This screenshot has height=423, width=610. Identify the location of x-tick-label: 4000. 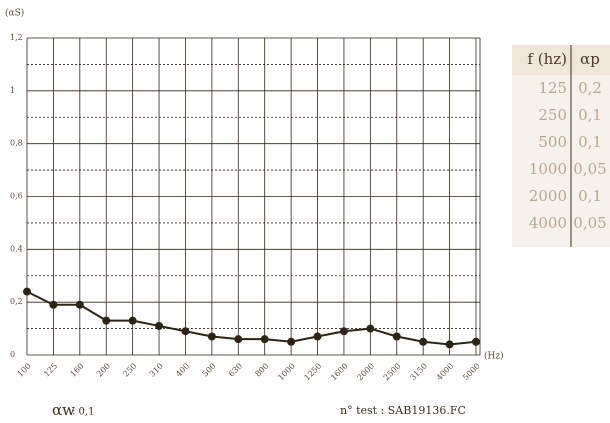
(445, 371).